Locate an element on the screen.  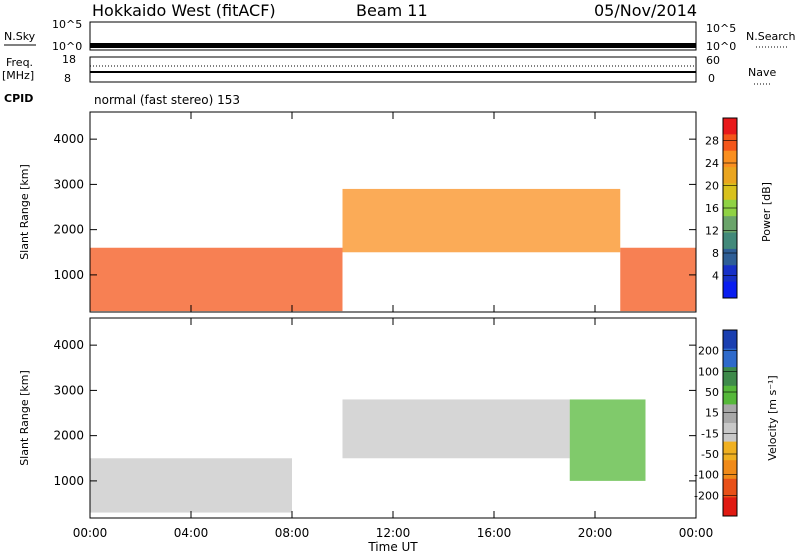
velocity-cbar-tick-label: 50 is located at coordinates (712, 392).